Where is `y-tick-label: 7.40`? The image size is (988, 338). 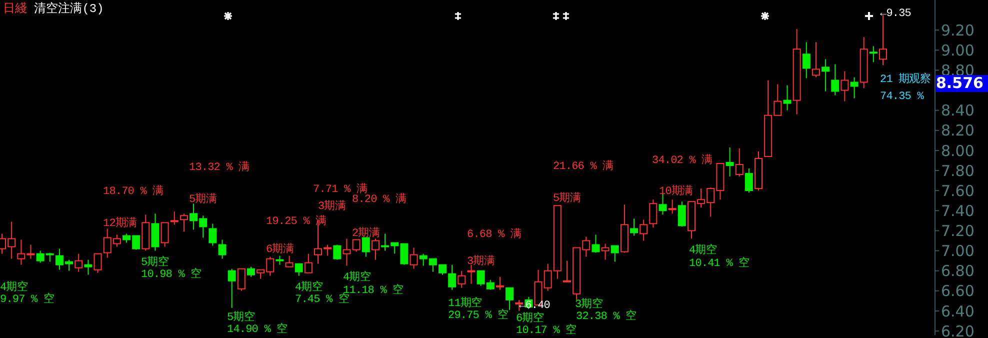
y-tick-label: 7.40 is located at coordinates (957, 211).